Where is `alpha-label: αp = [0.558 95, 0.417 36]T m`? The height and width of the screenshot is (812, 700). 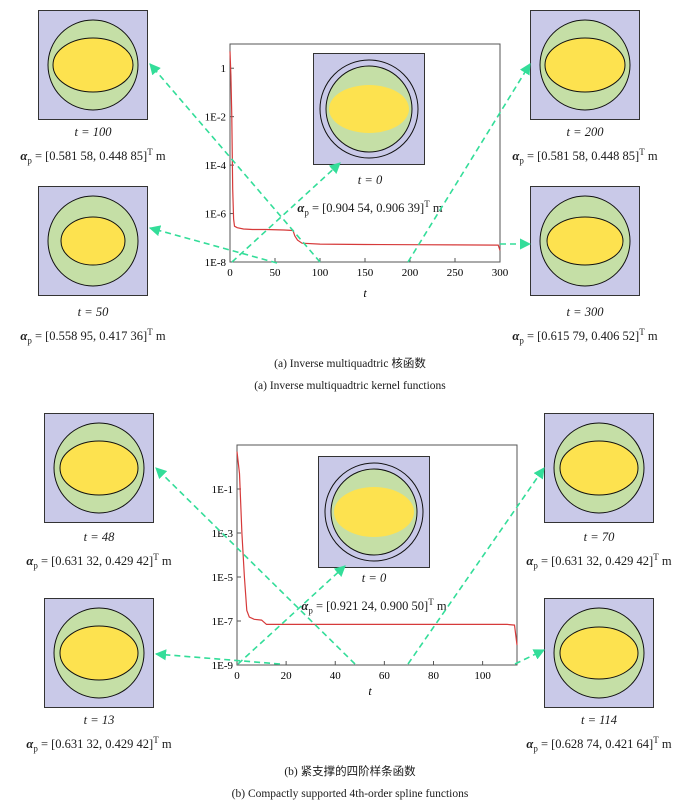 alpha-label: αp = [0.558 95, 0.417 36]T m is located at coordinates (93, 336).